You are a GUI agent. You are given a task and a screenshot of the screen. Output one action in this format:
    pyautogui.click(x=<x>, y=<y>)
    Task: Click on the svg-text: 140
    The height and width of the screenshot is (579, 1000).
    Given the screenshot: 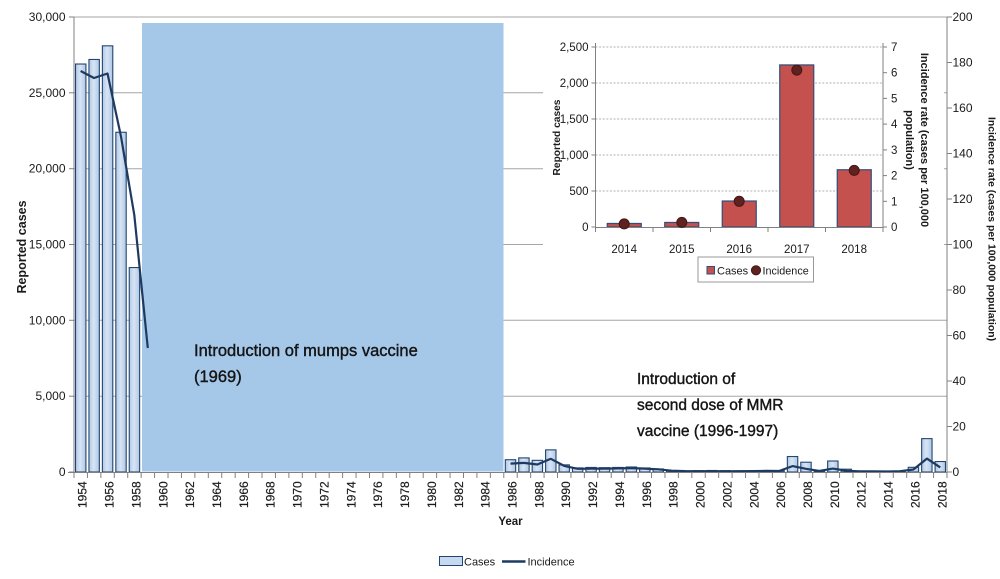 What is the action you would take?
    pyautogui.click(x=963, y=154)
    